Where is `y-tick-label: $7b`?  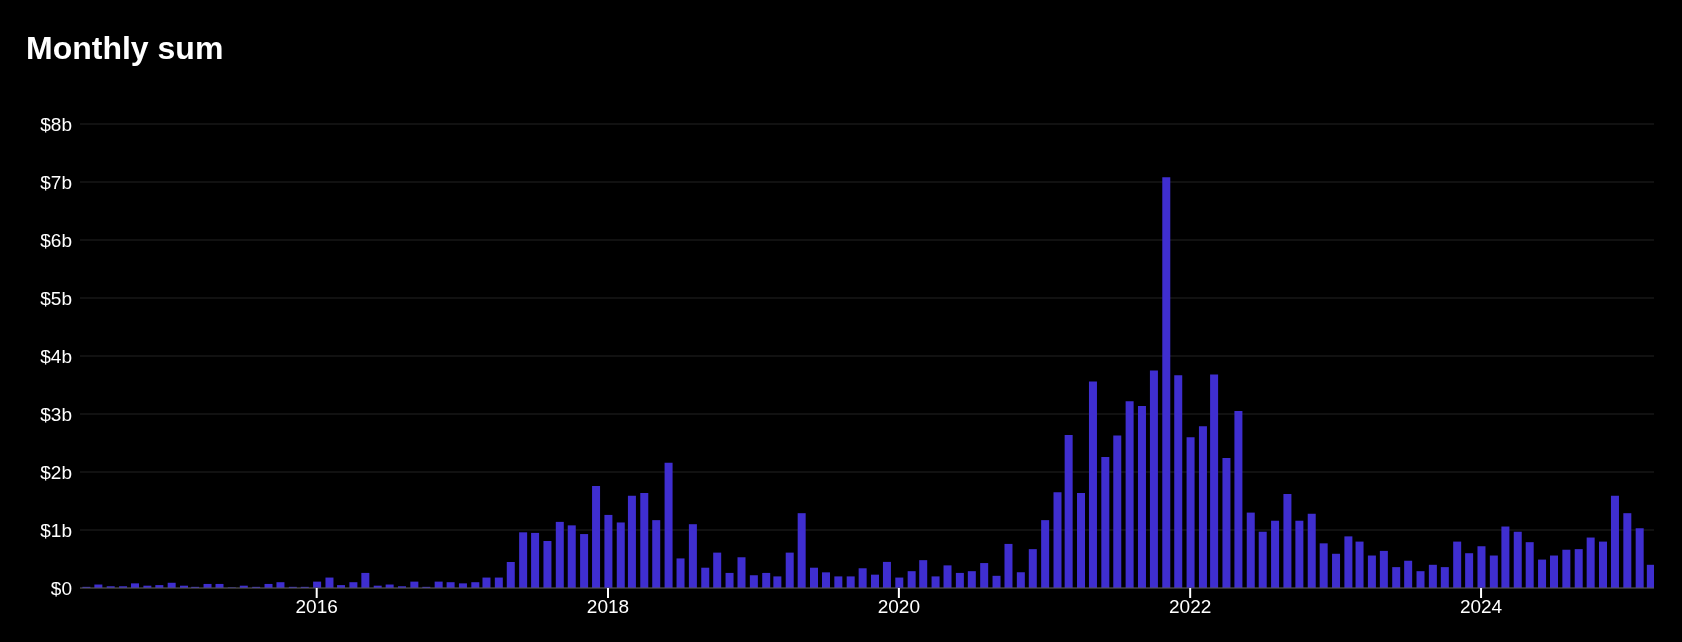 y-tick-label: $7b is located at coordinates (56, 182).